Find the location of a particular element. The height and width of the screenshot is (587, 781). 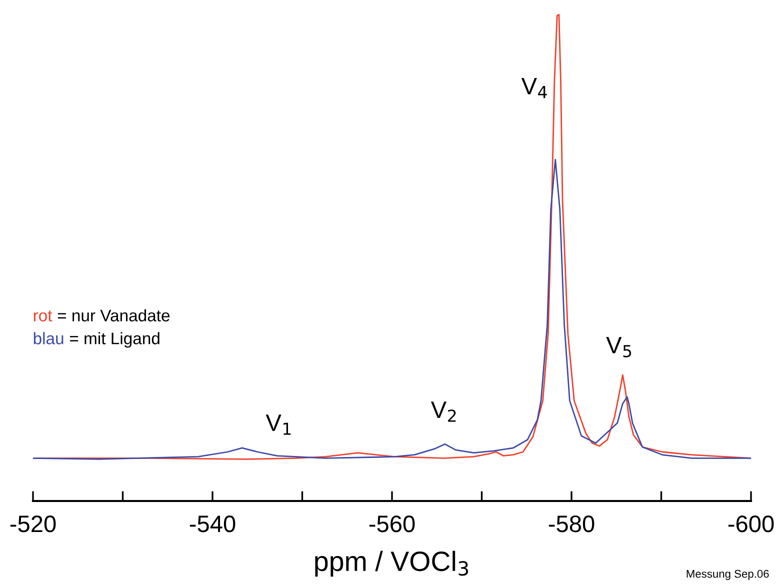

annotation: V$_{2}$ is located at coordinates (443, 412).